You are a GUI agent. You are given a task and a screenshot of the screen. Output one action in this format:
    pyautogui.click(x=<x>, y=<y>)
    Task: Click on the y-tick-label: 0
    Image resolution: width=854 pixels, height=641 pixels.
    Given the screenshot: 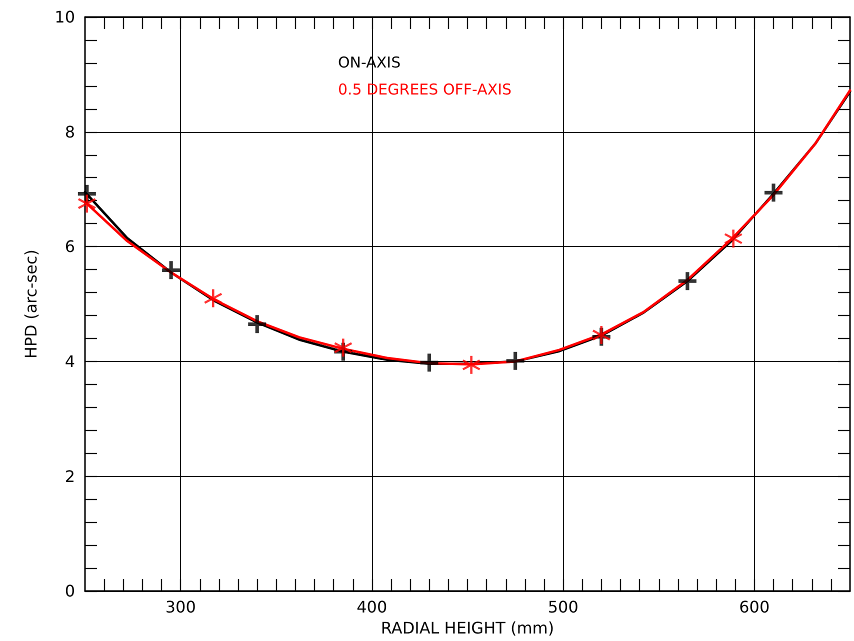 What is the action you would take?
    pyautogui.click(x=69, y=591)
    